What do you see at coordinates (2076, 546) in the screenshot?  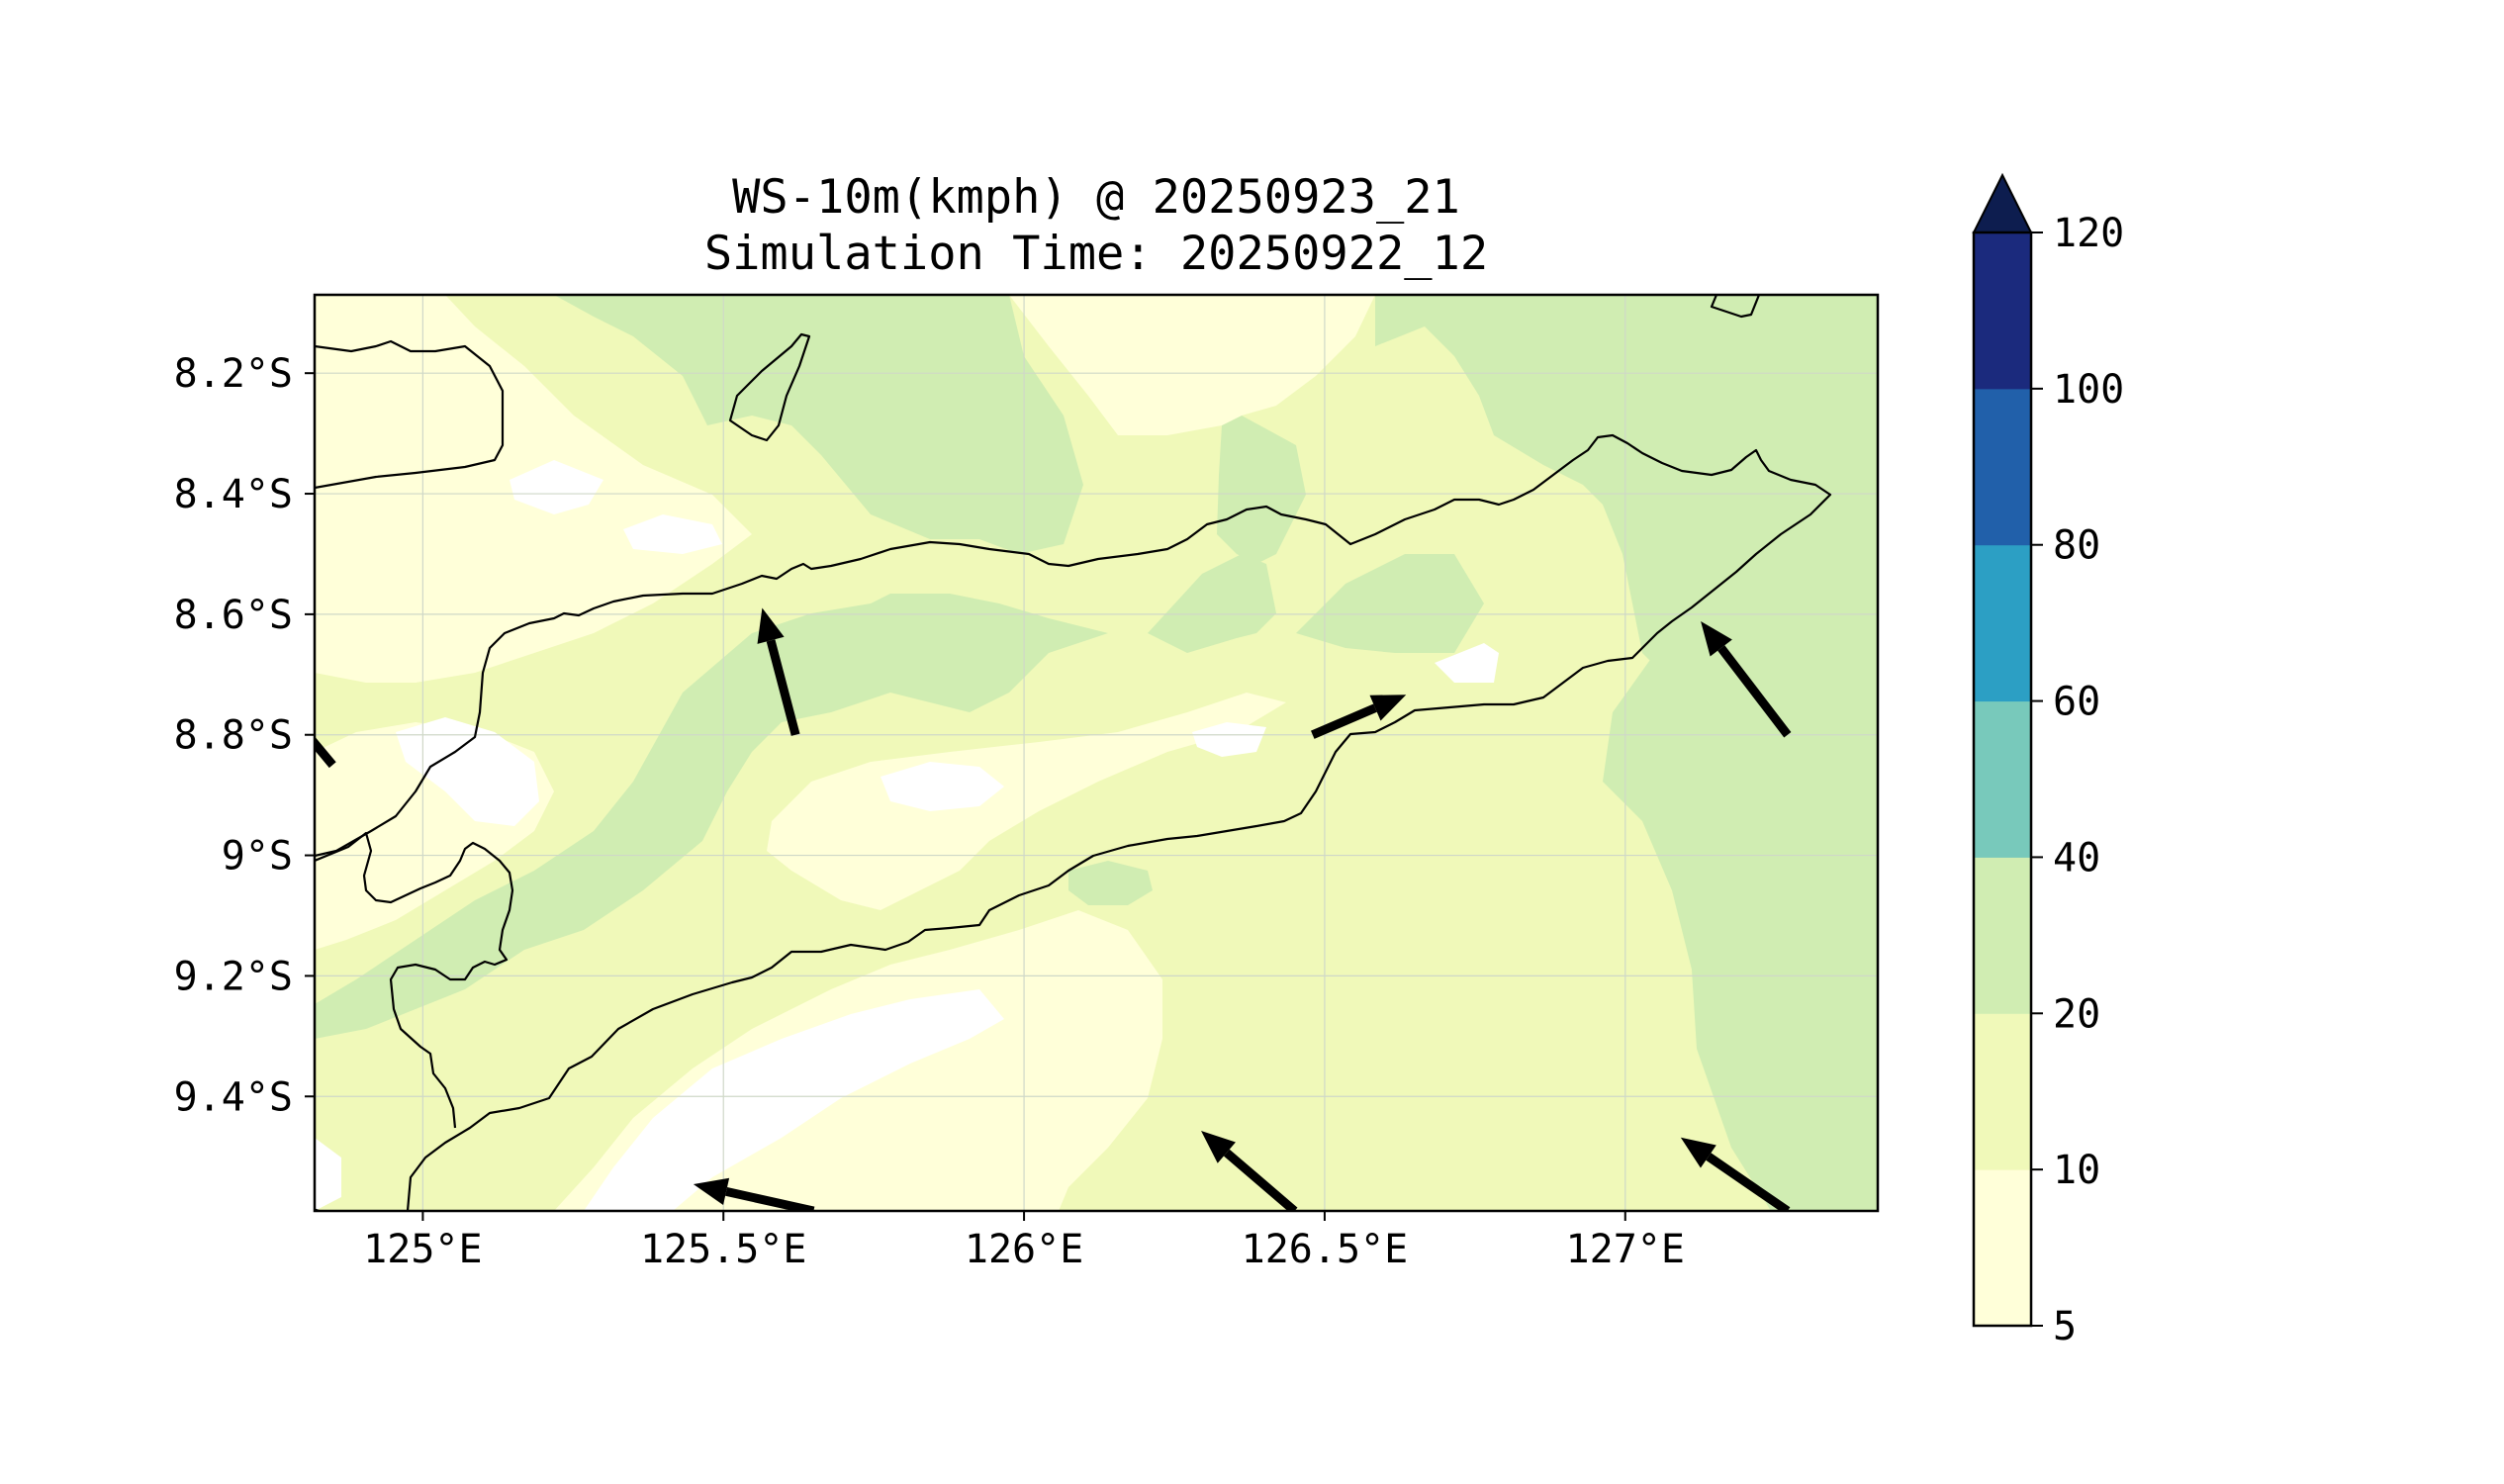 I see `colorbar-tick-label: 80` at bounding box center [2076, 546].